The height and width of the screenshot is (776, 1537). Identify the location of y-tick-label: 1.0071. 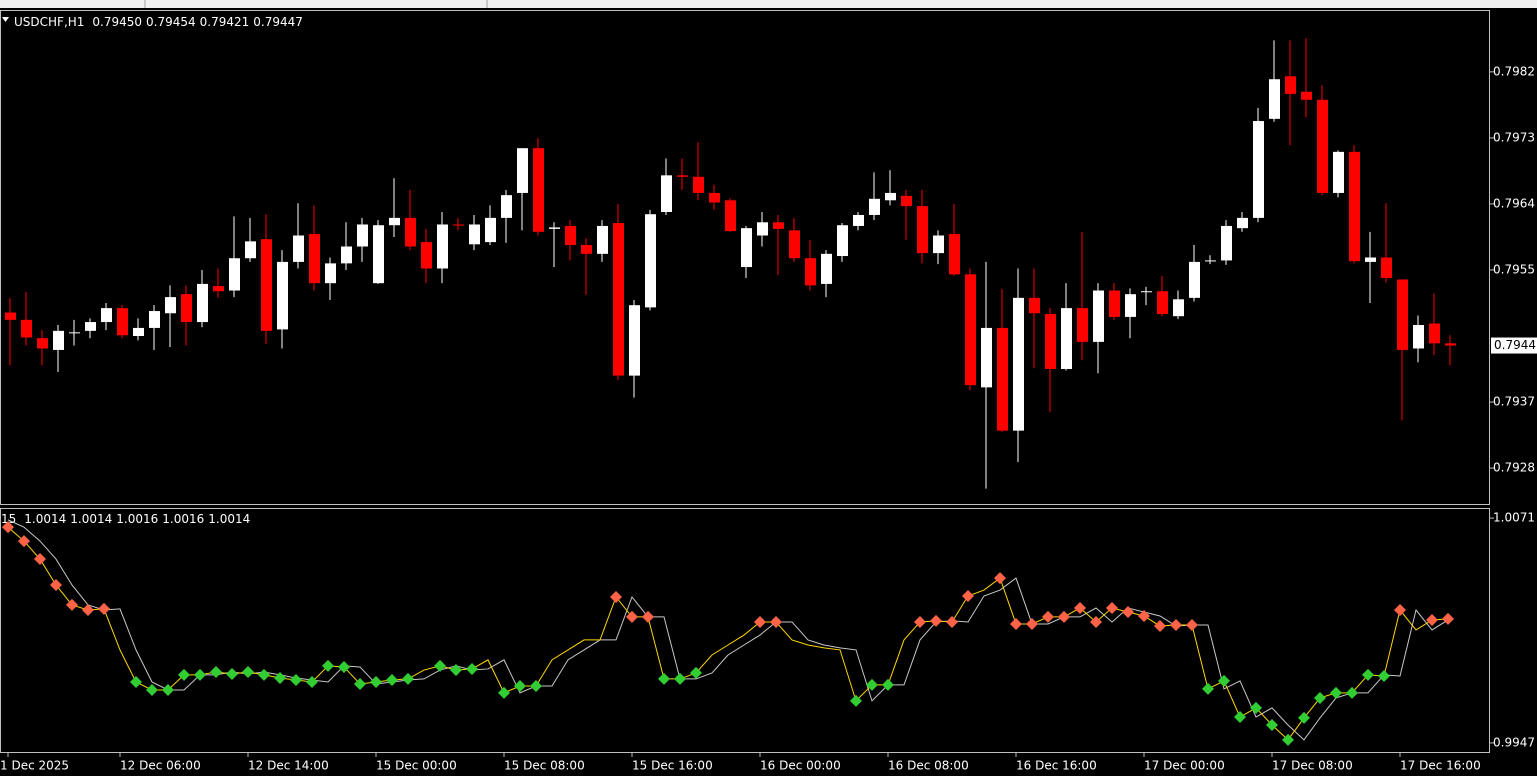
(1514, 518).